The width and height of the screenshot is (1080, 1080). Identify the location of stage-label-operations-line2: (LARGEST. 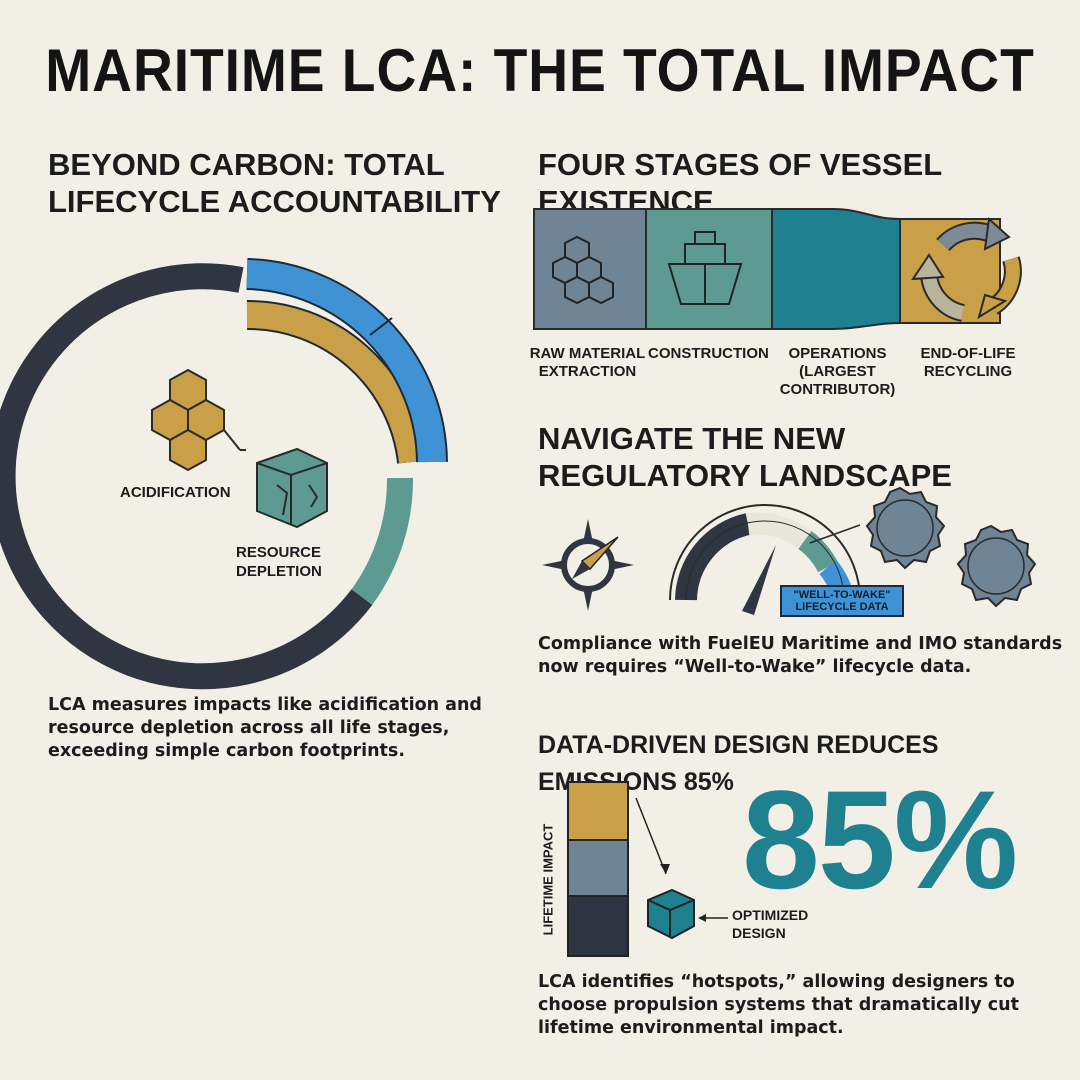
(837, 371).